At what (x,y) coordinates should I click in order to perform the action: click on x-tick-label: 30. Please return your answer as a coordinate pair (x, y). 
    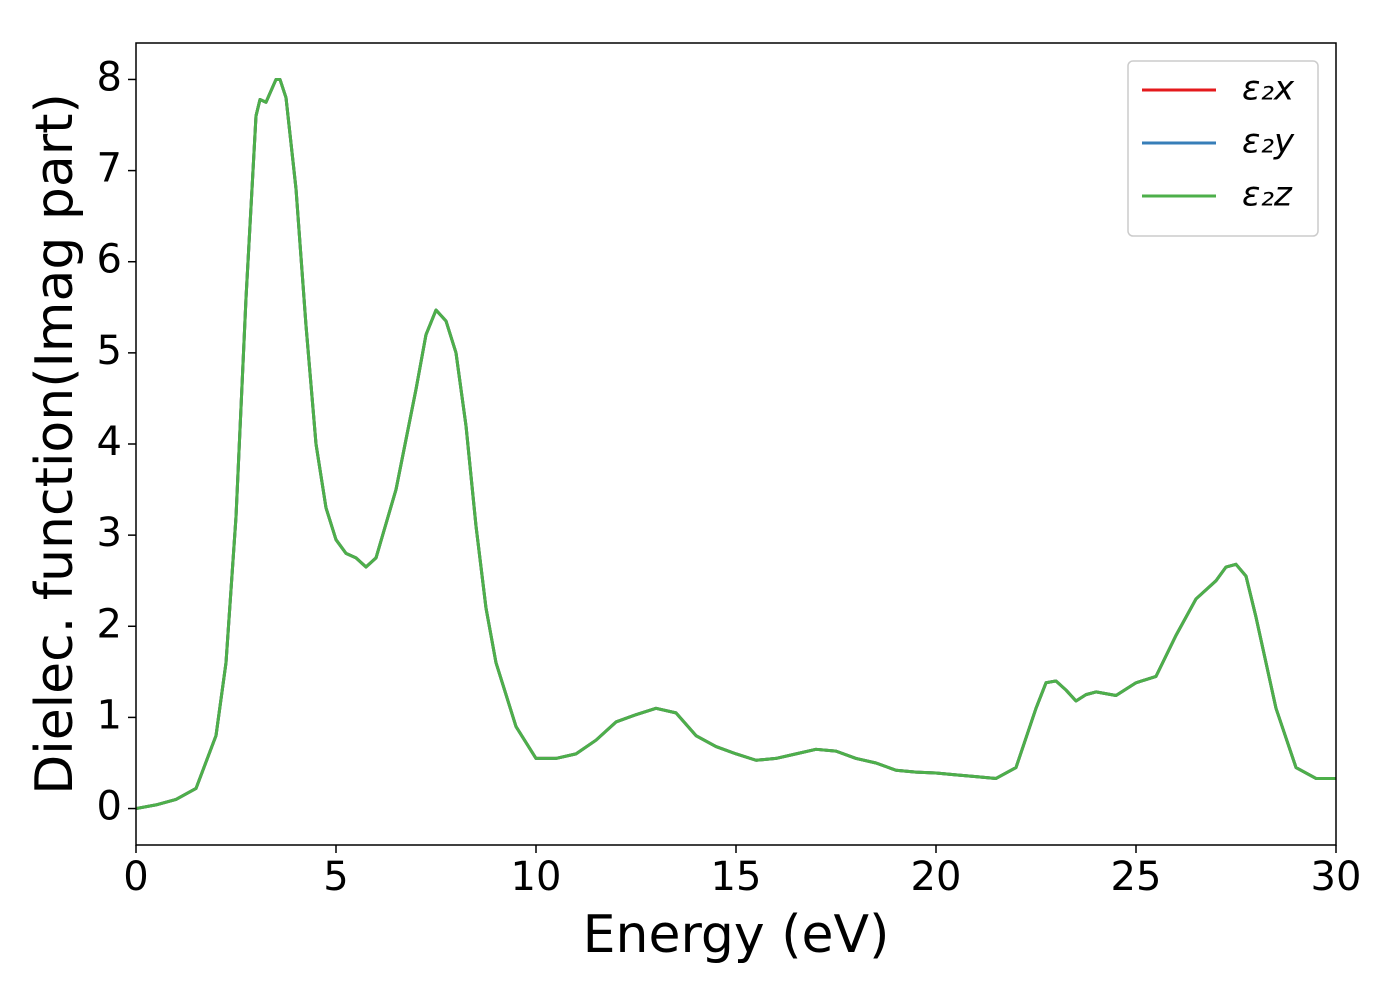
    Looking at the image, I should click on (1336, 877).